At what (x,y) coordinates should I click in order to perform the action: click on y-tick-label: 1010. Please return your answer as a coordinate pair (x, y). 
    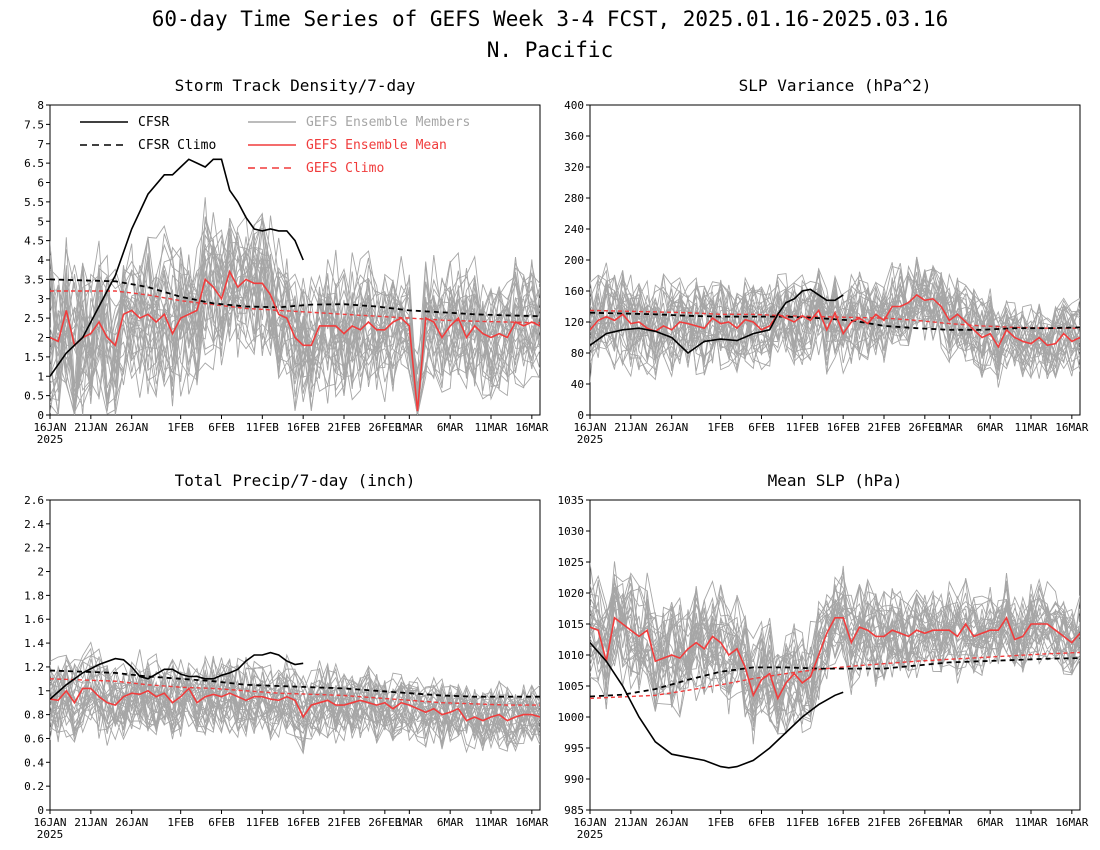
    Looking at the image, I should click on (571, 655).